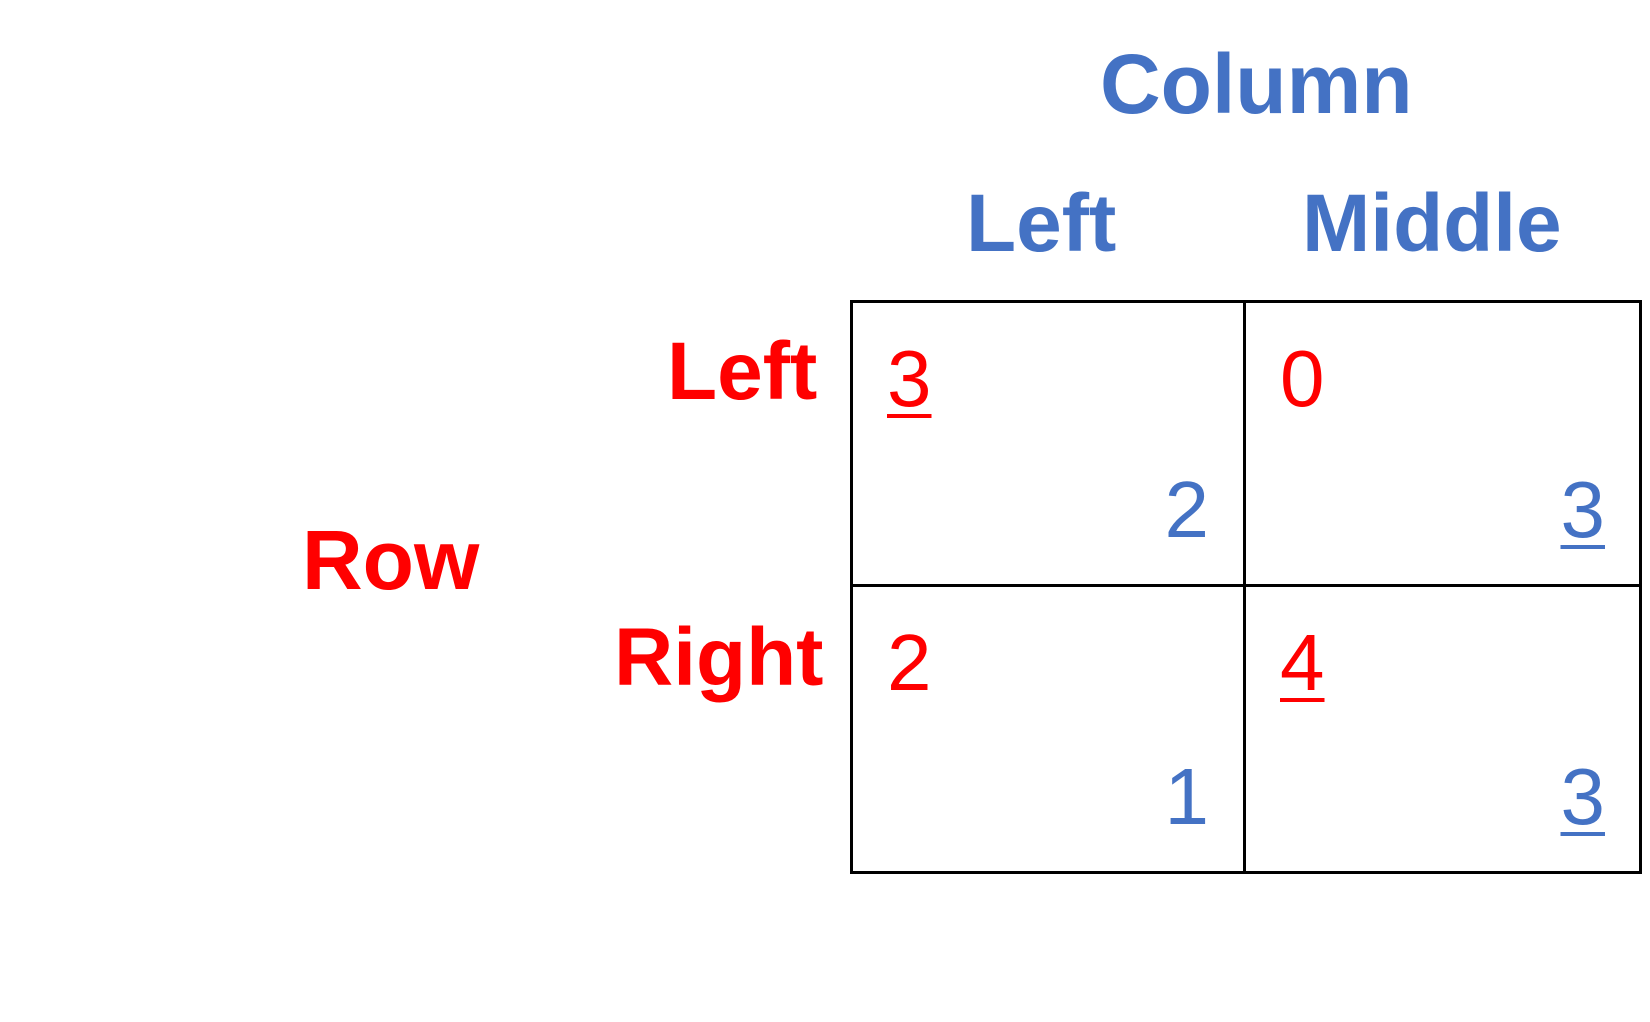 This screenshot has width=1650, height=1022. Describe the element at coordinates (1049, 729) in the screenshot. I see `payoff-cell-right-left: 2 1` at that location.